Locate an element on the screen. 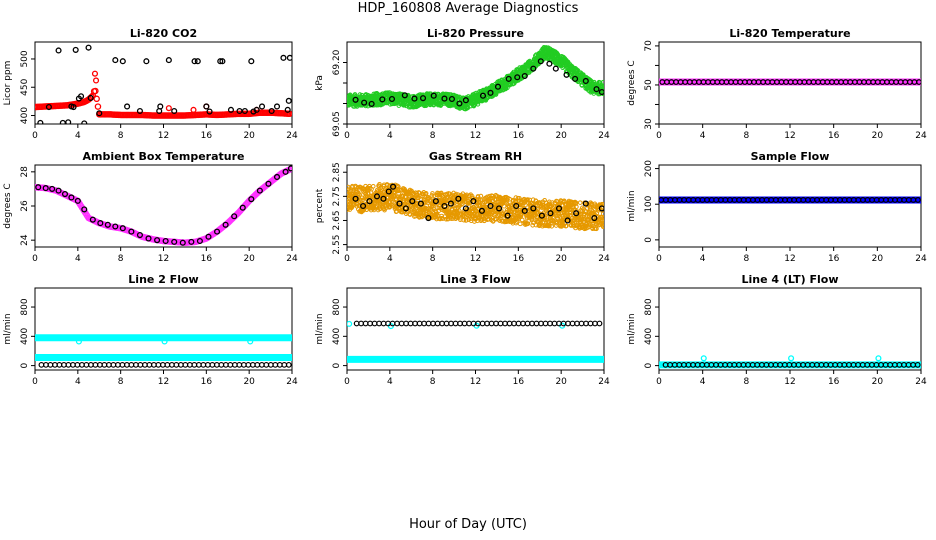 Image resolution: width=936 pixels, height=540 pixels. x-tick-label: 8 is located at coordinates (121, 136).